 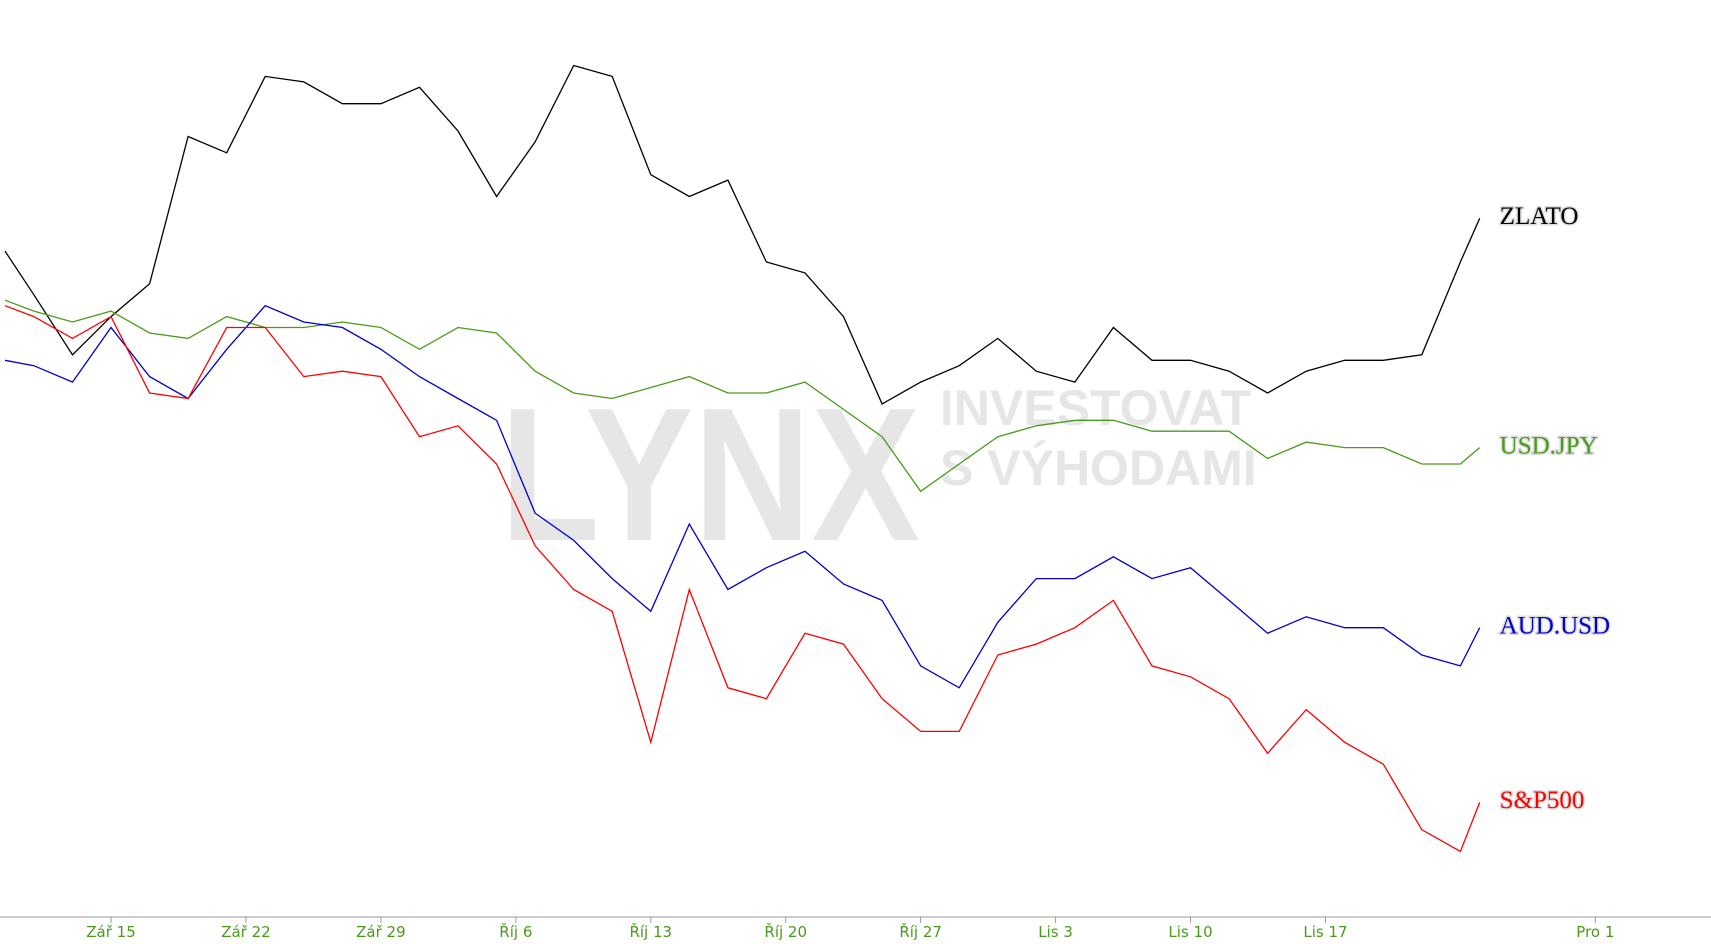 What do you see at coordinates (1539, 216) in the screenshot?
I see `series-label: ZLATO` at bounding box center [1539, 216].